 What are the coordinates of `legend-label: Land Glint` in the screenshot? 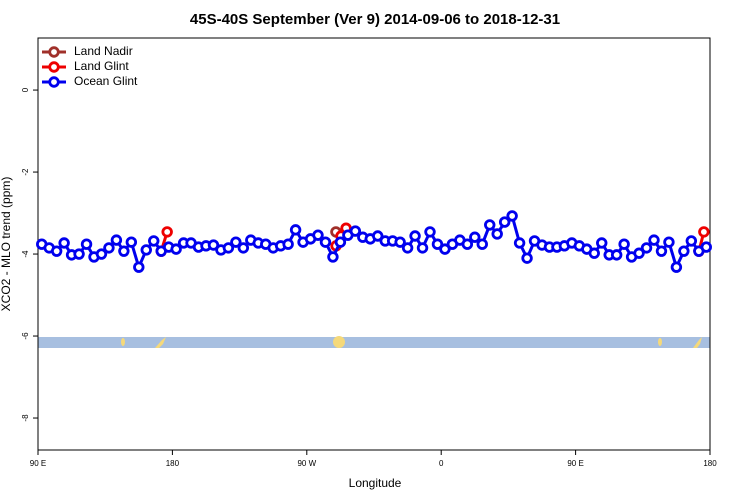 It's located at (101, 66).